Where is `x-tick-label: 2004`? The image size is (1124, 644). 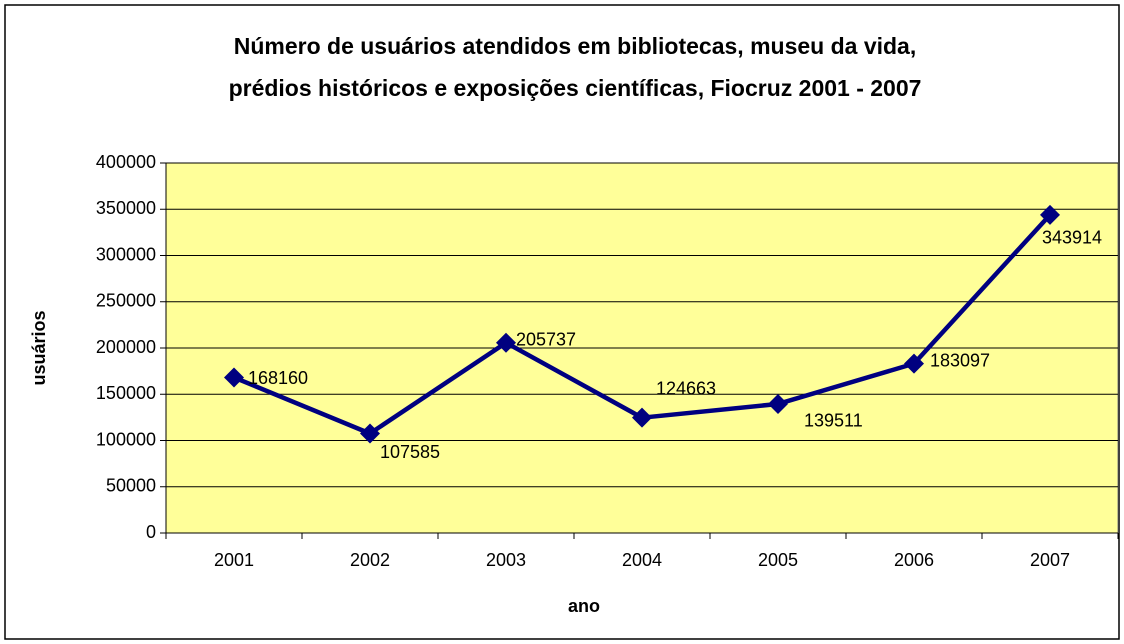 x-tick-label: 2004 is located at coordinates (642, 560).